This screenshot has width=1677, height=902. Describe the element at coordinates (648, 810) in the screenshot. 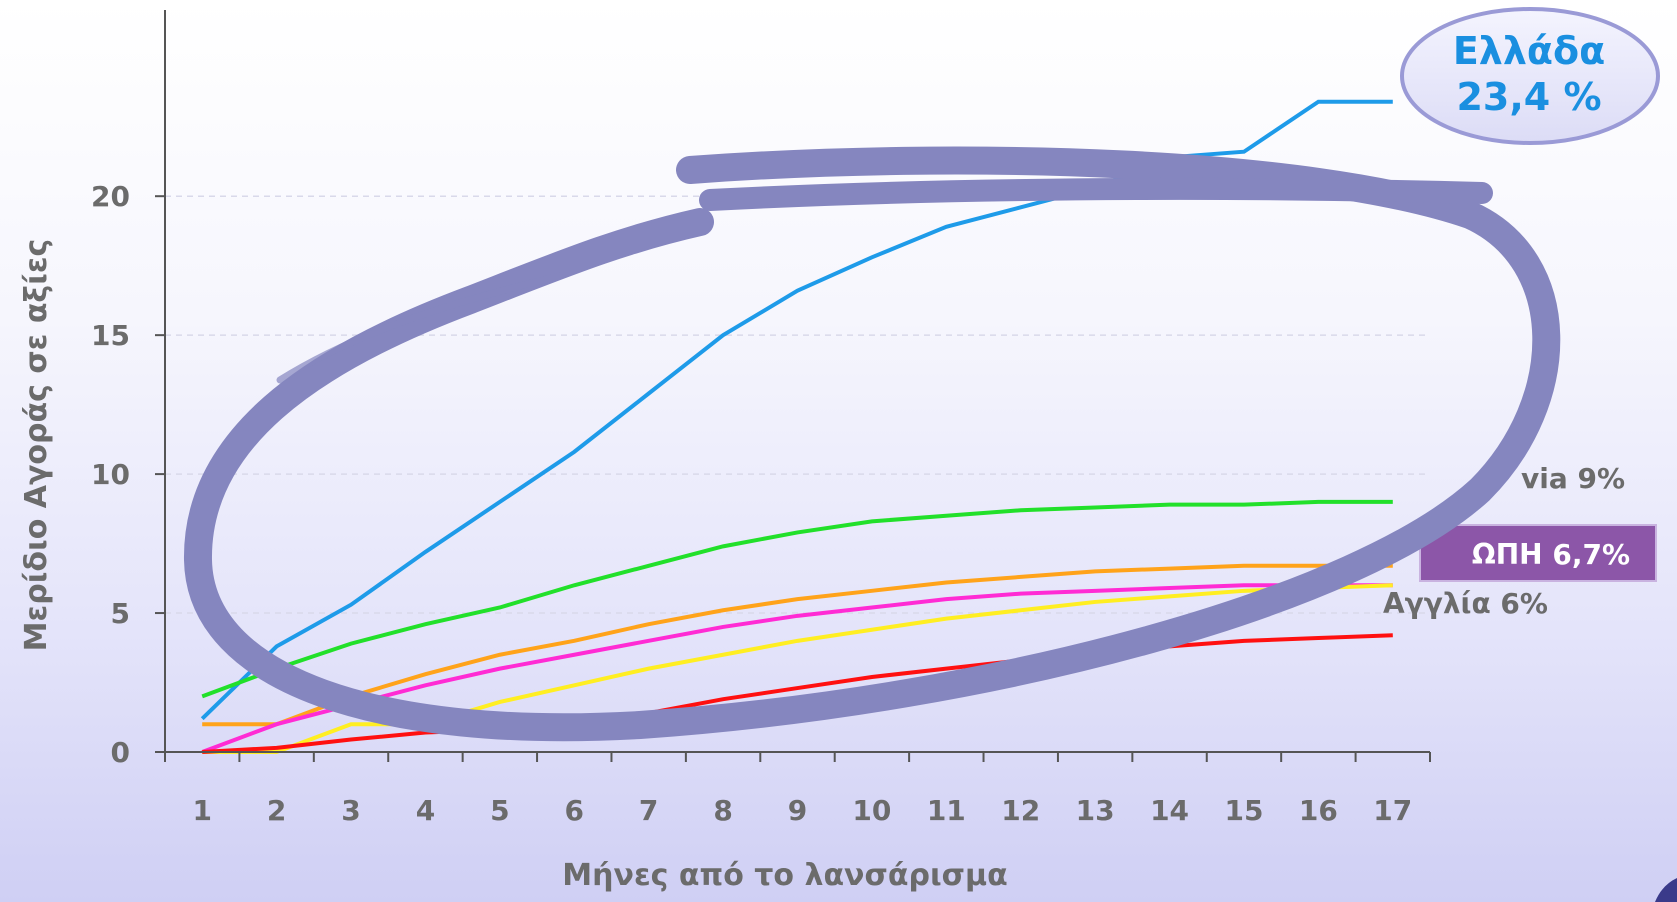

I see `x-tick-label-7: 7` at that location.